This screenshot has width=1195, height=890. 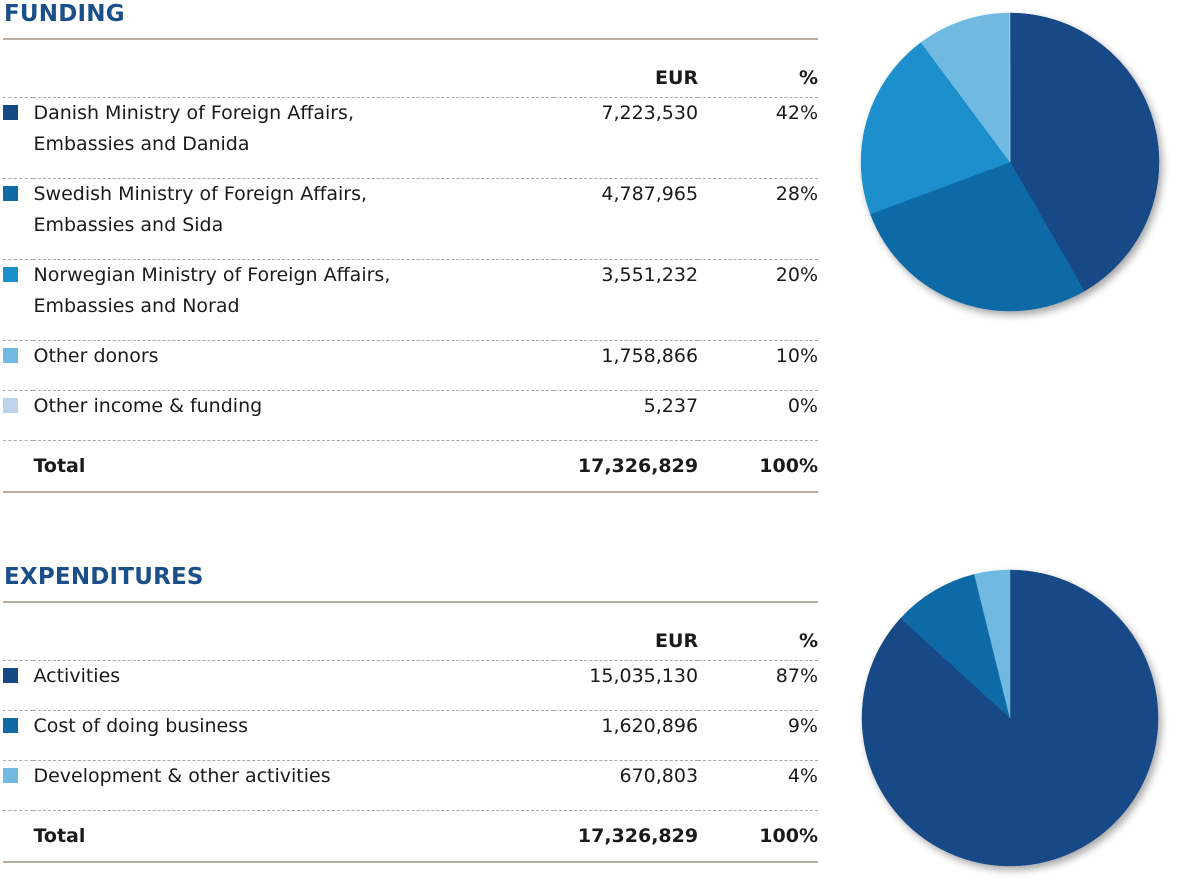 What do you see at coordinates (1015, 167) in the screenshot?
I see `funding-pie-chart` at bounding box center [1015, 167].